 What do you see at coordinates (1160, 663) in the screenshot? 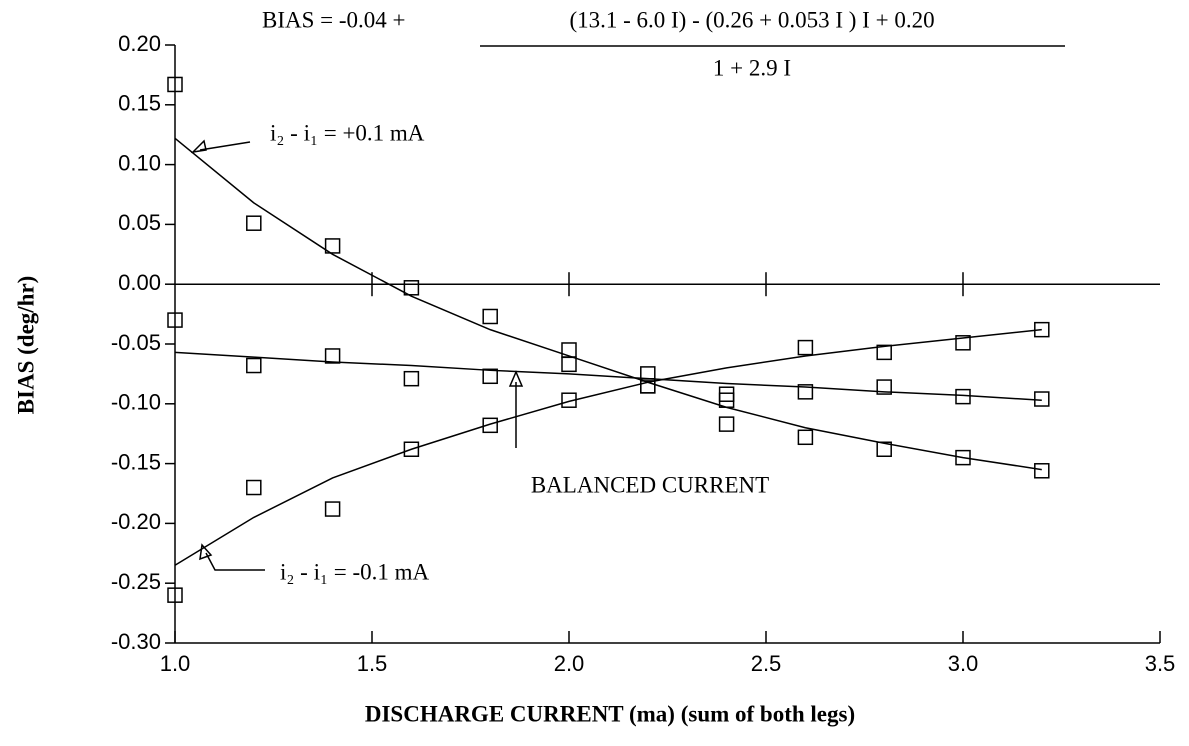
I see `x-tick-label: 3.5` at bounding box center [1160, 663].